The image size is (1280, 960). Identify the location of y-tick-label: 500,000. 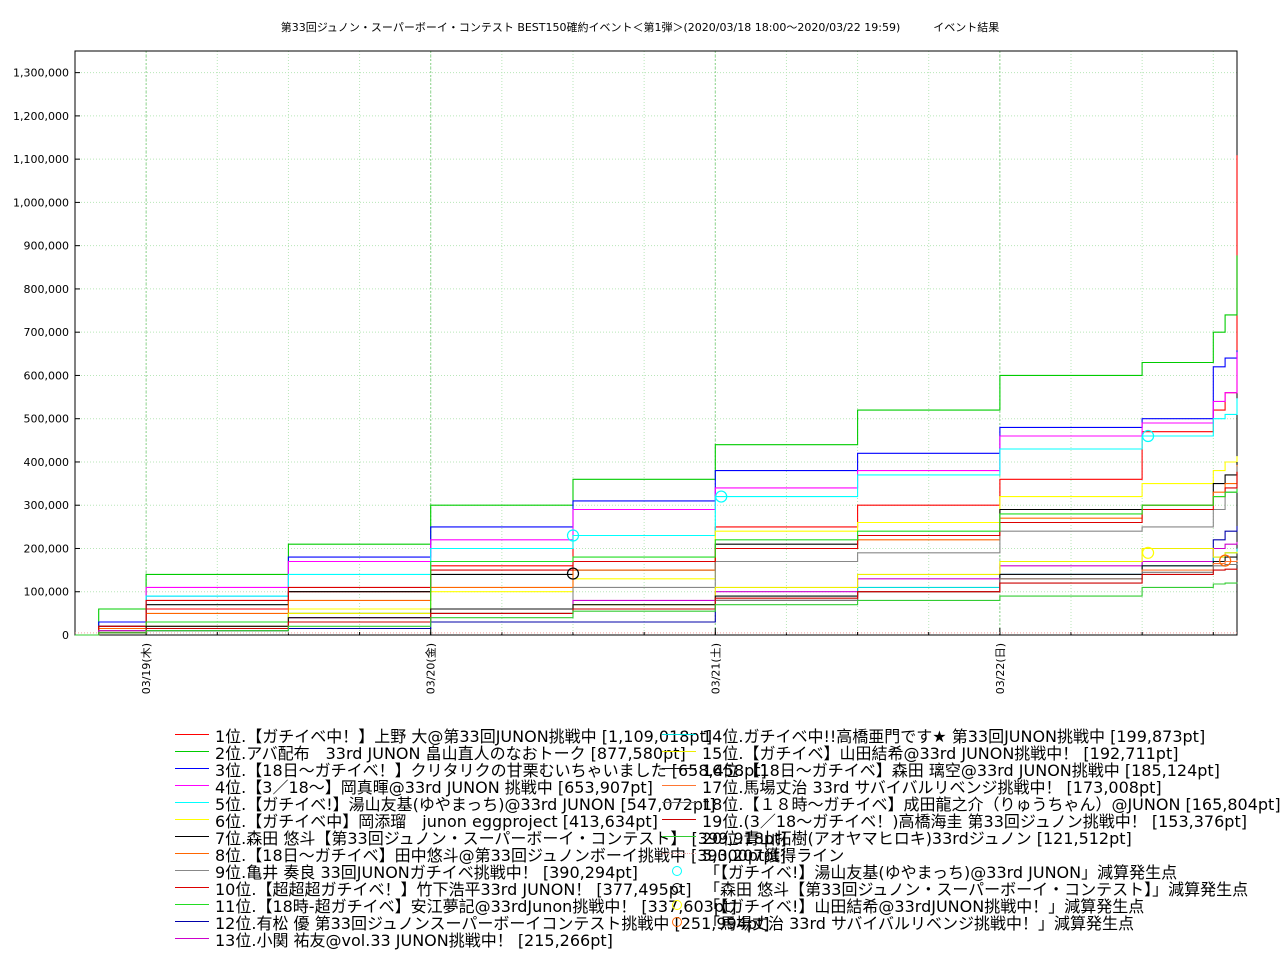
(47, 419).